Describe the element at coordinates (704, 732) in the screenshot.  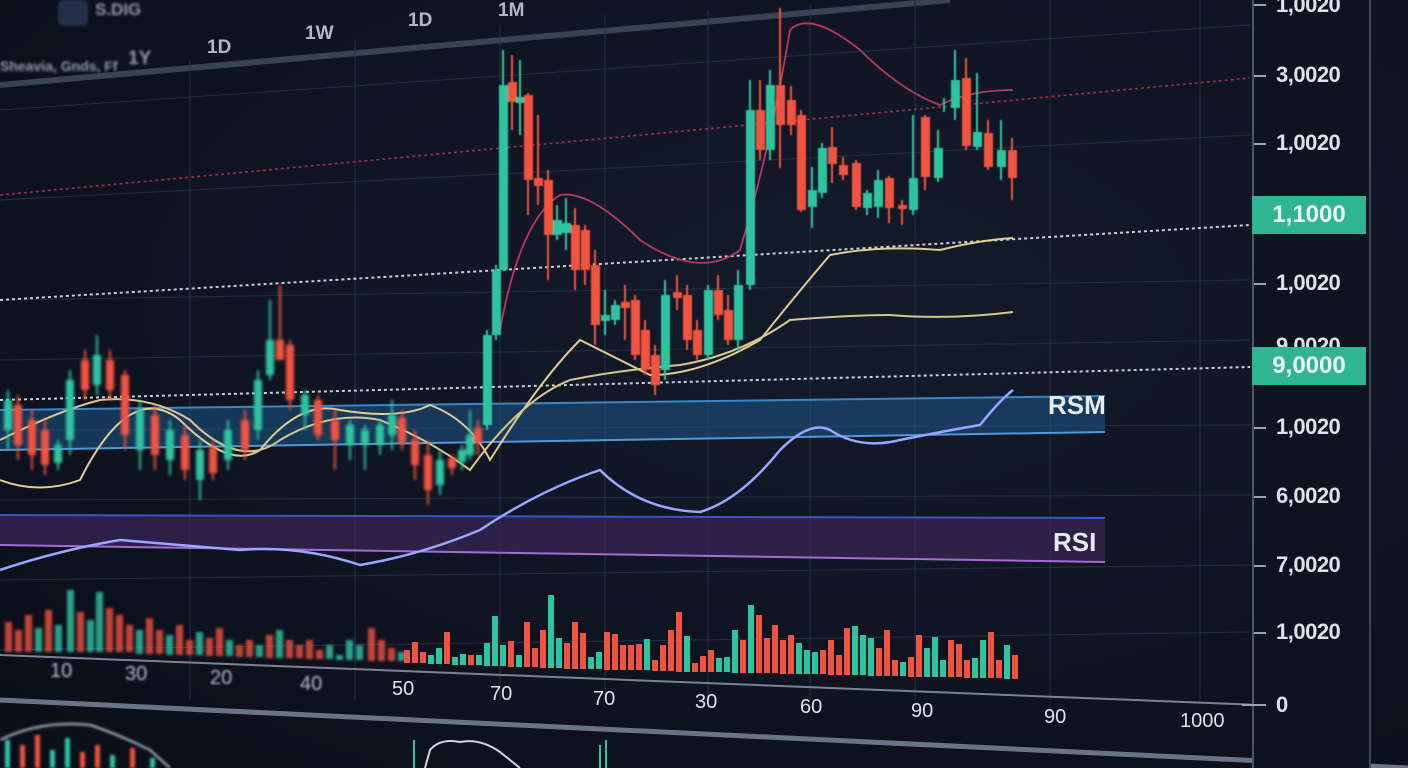
I see `lower-pane-divider` at that location.